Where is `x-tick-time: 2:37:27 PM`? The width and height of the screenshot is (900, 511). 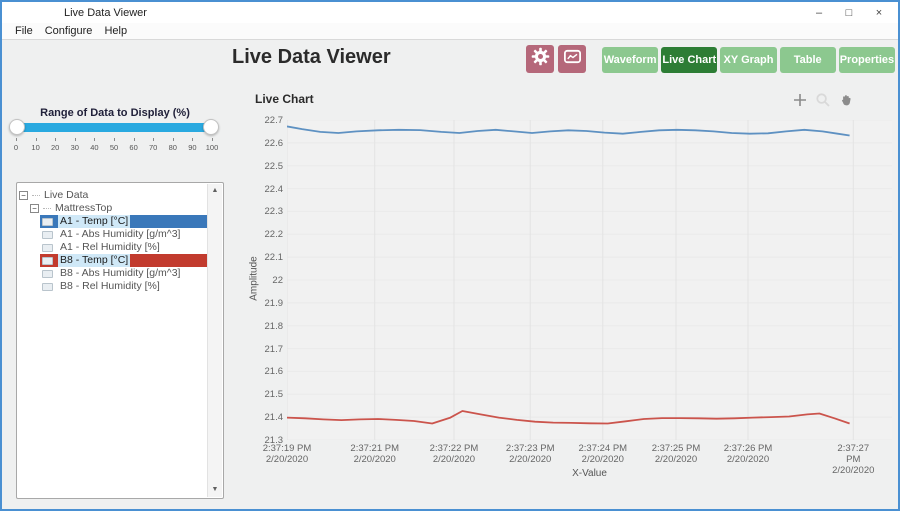
x-tick-time: 2:37:27 PM is located at coordinates (853, 454).